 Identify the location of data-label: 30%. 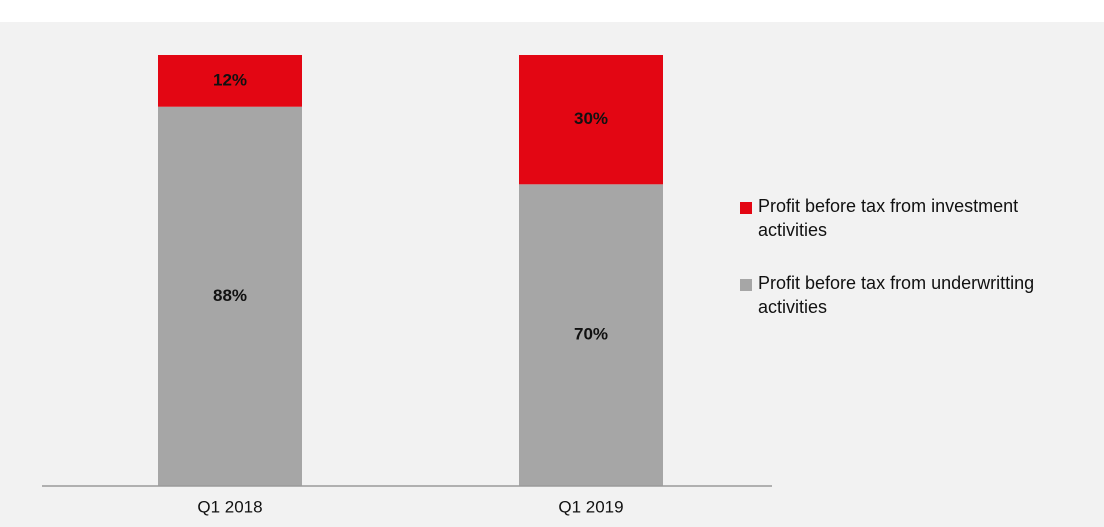
(591, 118).